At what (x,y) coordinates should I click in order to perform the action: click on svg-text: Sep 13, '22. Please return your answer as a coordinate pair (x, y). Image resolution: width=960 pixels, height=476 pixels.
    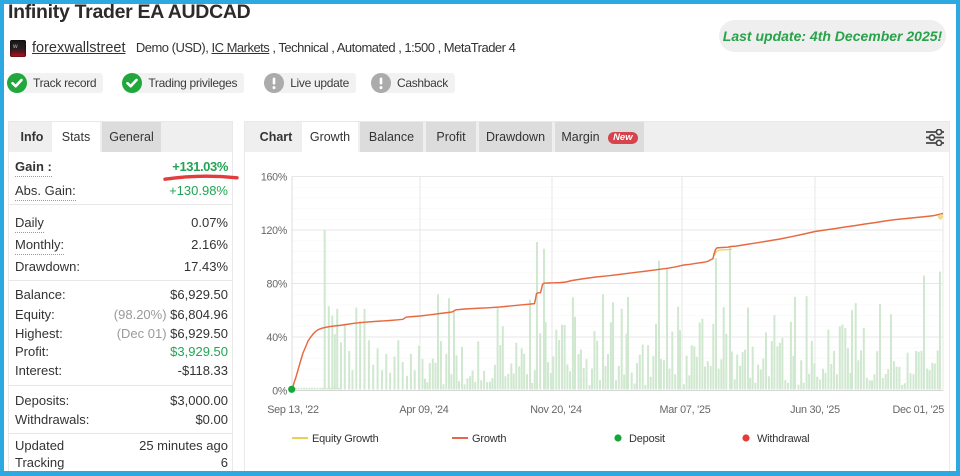
    Looking at the image, I should click on (293, 410).